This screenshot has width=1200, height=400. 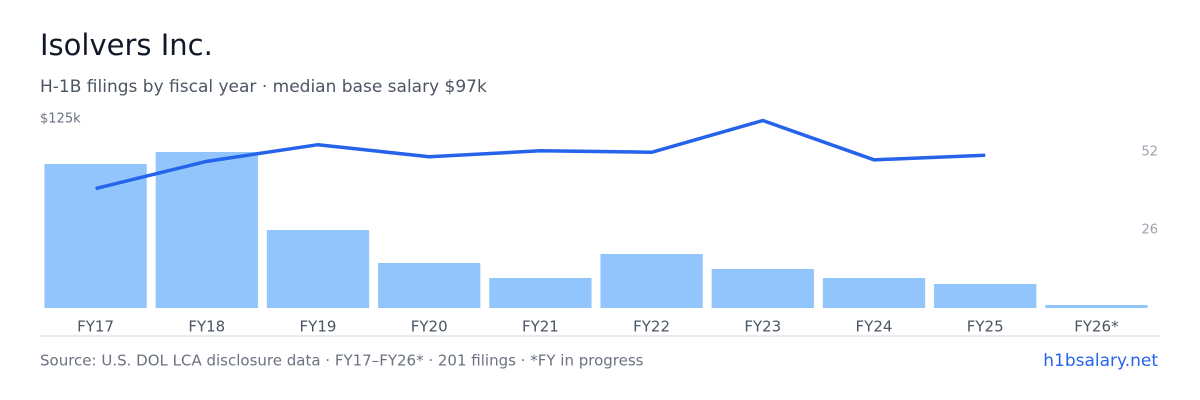 I want to click on brand-link: h1bsalary.net, so click(x=1100, y=361).